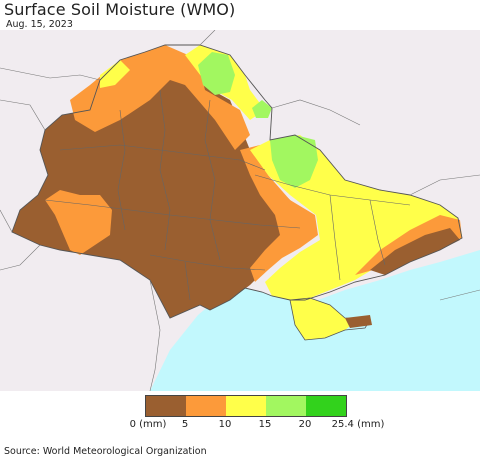 Image resolution: width=480 pixels, height=460 pixels. I want to click on zone-very-dry-southeast, so click(415, 251).